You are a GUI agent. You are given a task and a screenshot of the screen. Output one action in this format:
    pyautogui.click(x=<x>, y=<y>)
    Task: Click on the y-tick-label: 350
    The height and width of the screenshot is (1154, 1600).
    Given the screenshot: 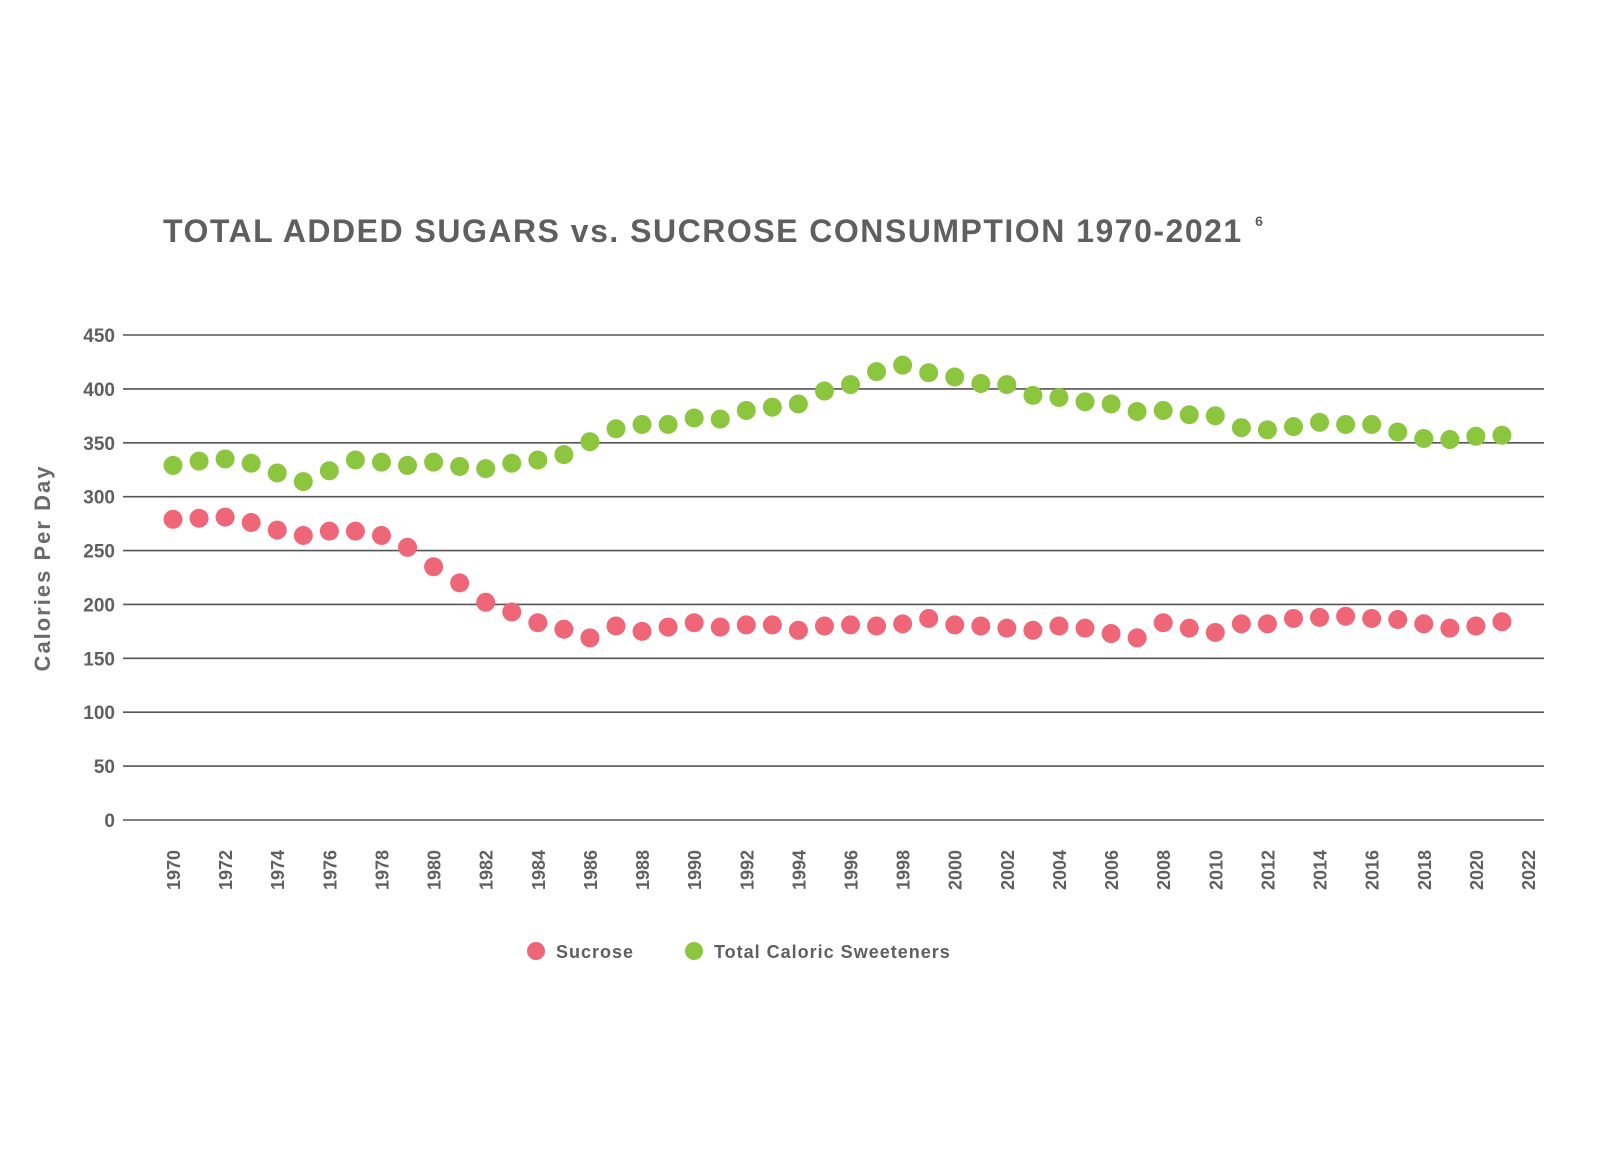 What is the action you would take?
    pyautogui.click(x=99, y=444)
    